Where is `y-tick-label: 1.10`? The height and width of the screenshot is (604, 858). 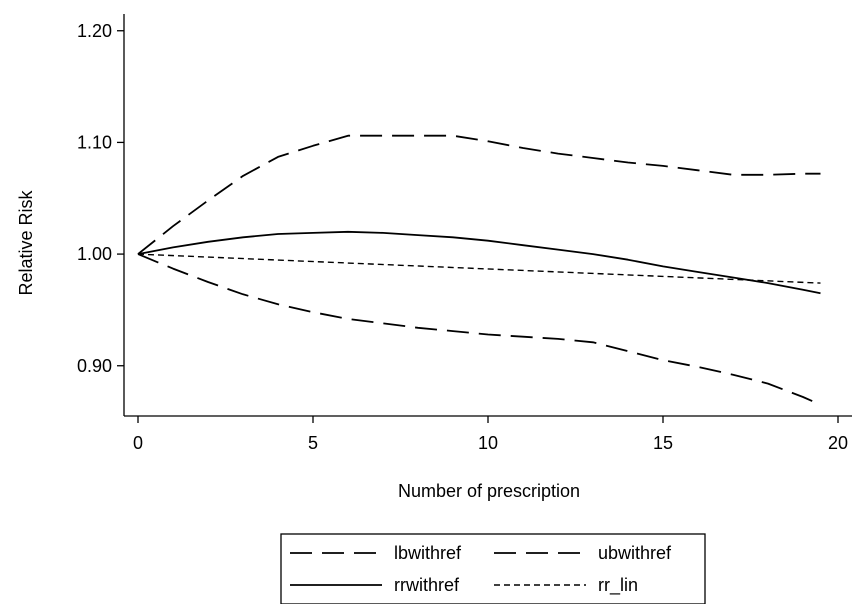 y-tick-label: 1.10 is located at coordinates (94, 142).